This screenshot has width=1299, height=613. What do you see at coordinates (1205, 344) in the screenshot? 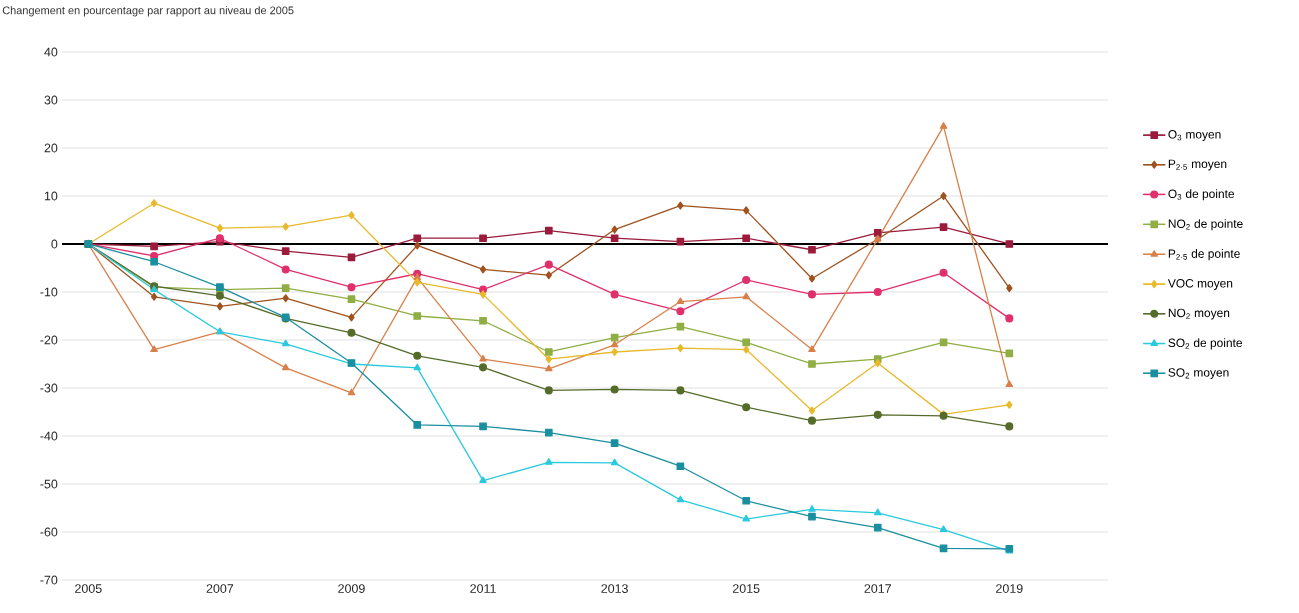
I see `legend-label: SO$_{2}$ de pointe` at bounding box center [1205, 344].